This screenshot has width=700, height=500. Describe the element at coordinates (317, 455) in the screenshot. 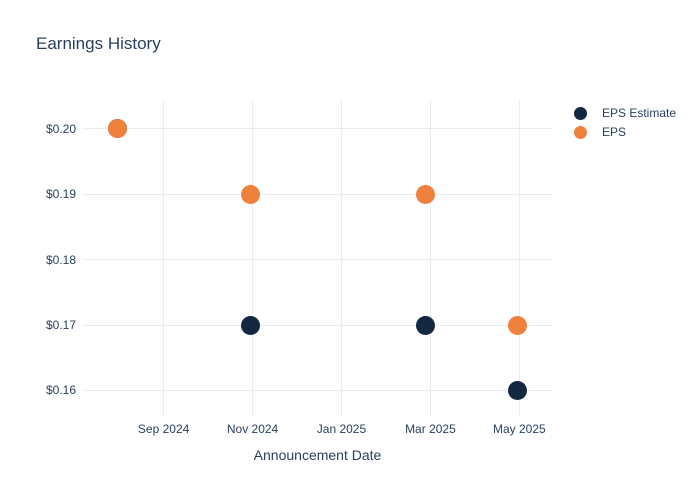

I see `x-axis-title: Announcement Date` at that location.